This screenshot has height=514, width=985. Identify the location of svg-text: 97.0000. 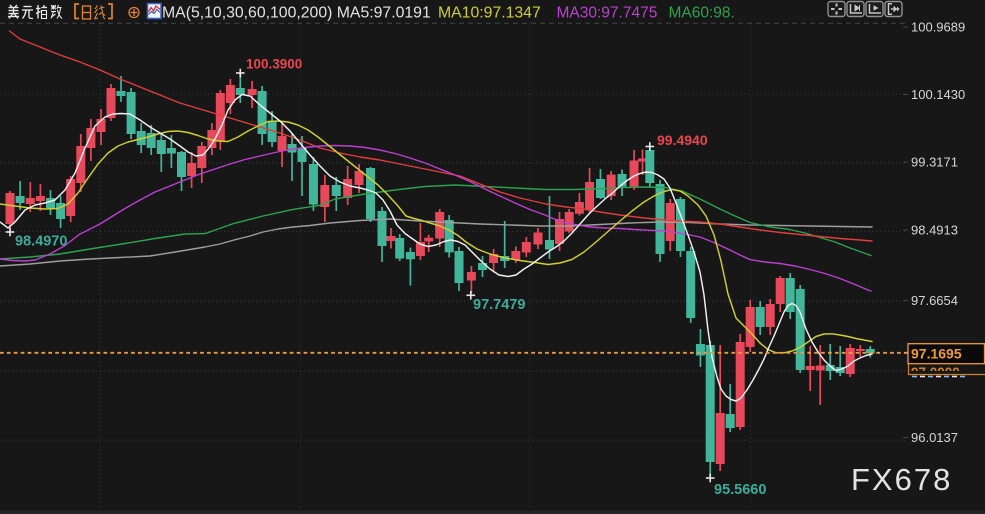
(935, 372).